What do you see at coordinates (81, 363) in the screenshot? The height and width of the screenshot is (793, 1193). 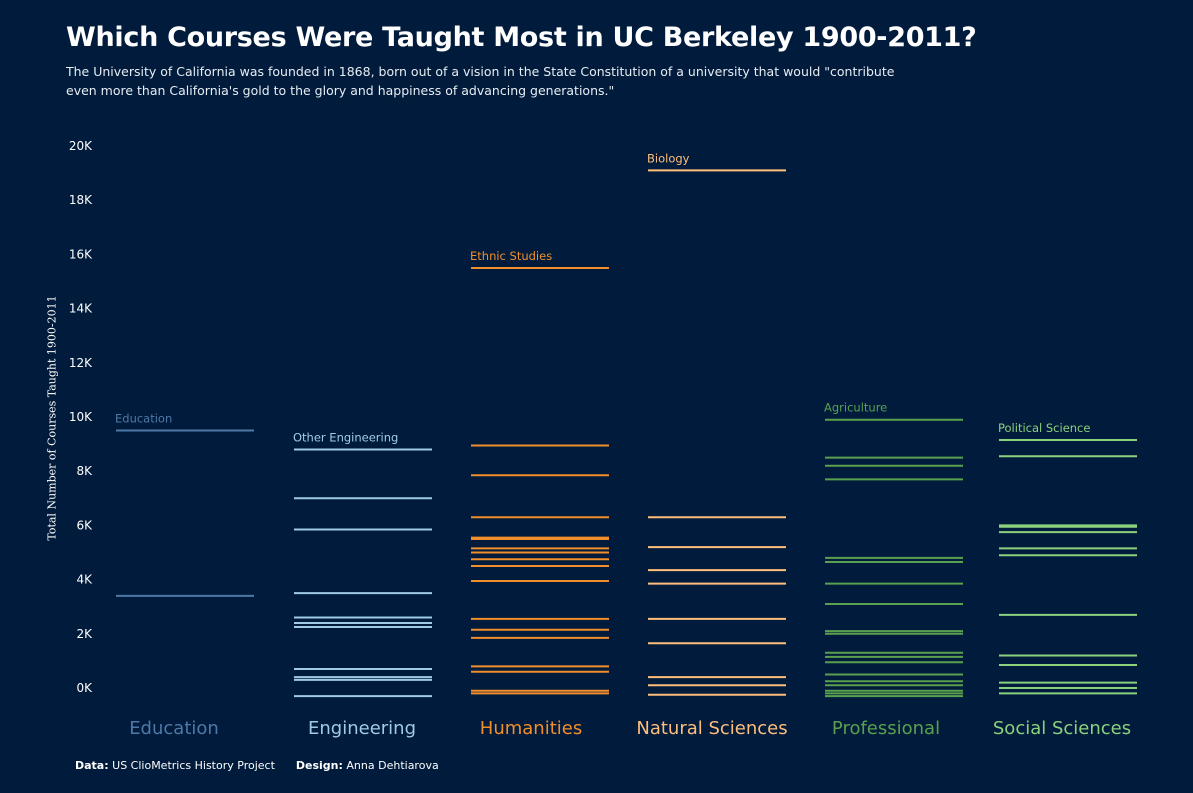 I see `y-tick-label: 12K` at bounding box center [81, 363].